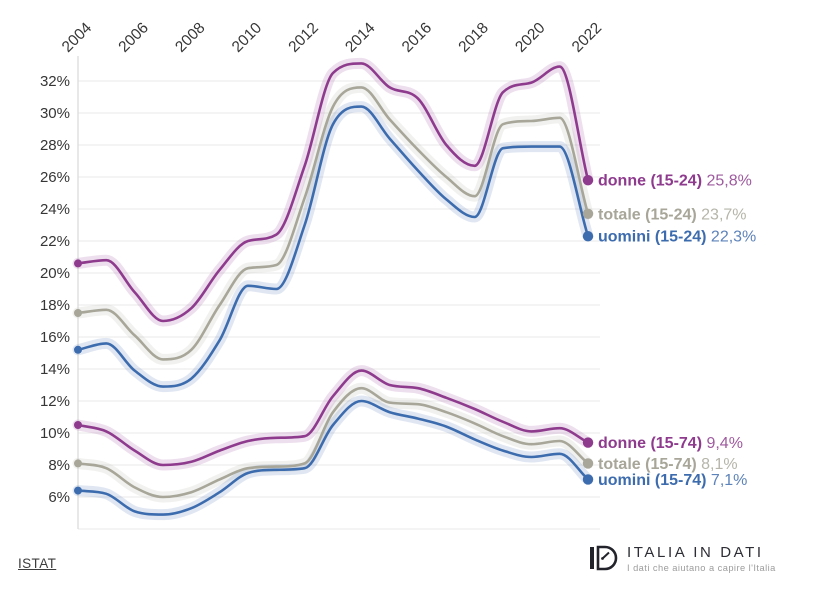 Image resolution: width=833 pixels, height=594 pixels. What do you see at coordinates (55, 369) in the screenshot?
I see `y-axis-tick-label: 14%` at bounding box center [55, 369].